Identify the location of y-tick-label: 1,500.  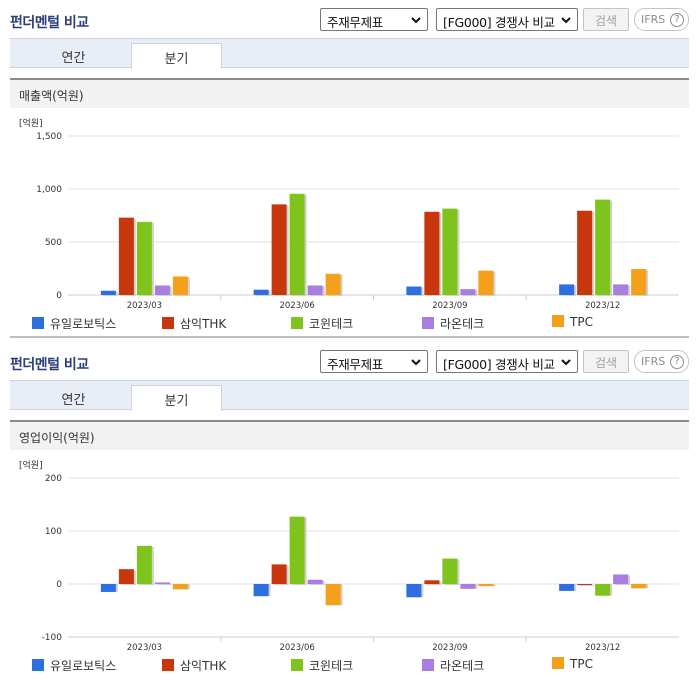
(49, 137).